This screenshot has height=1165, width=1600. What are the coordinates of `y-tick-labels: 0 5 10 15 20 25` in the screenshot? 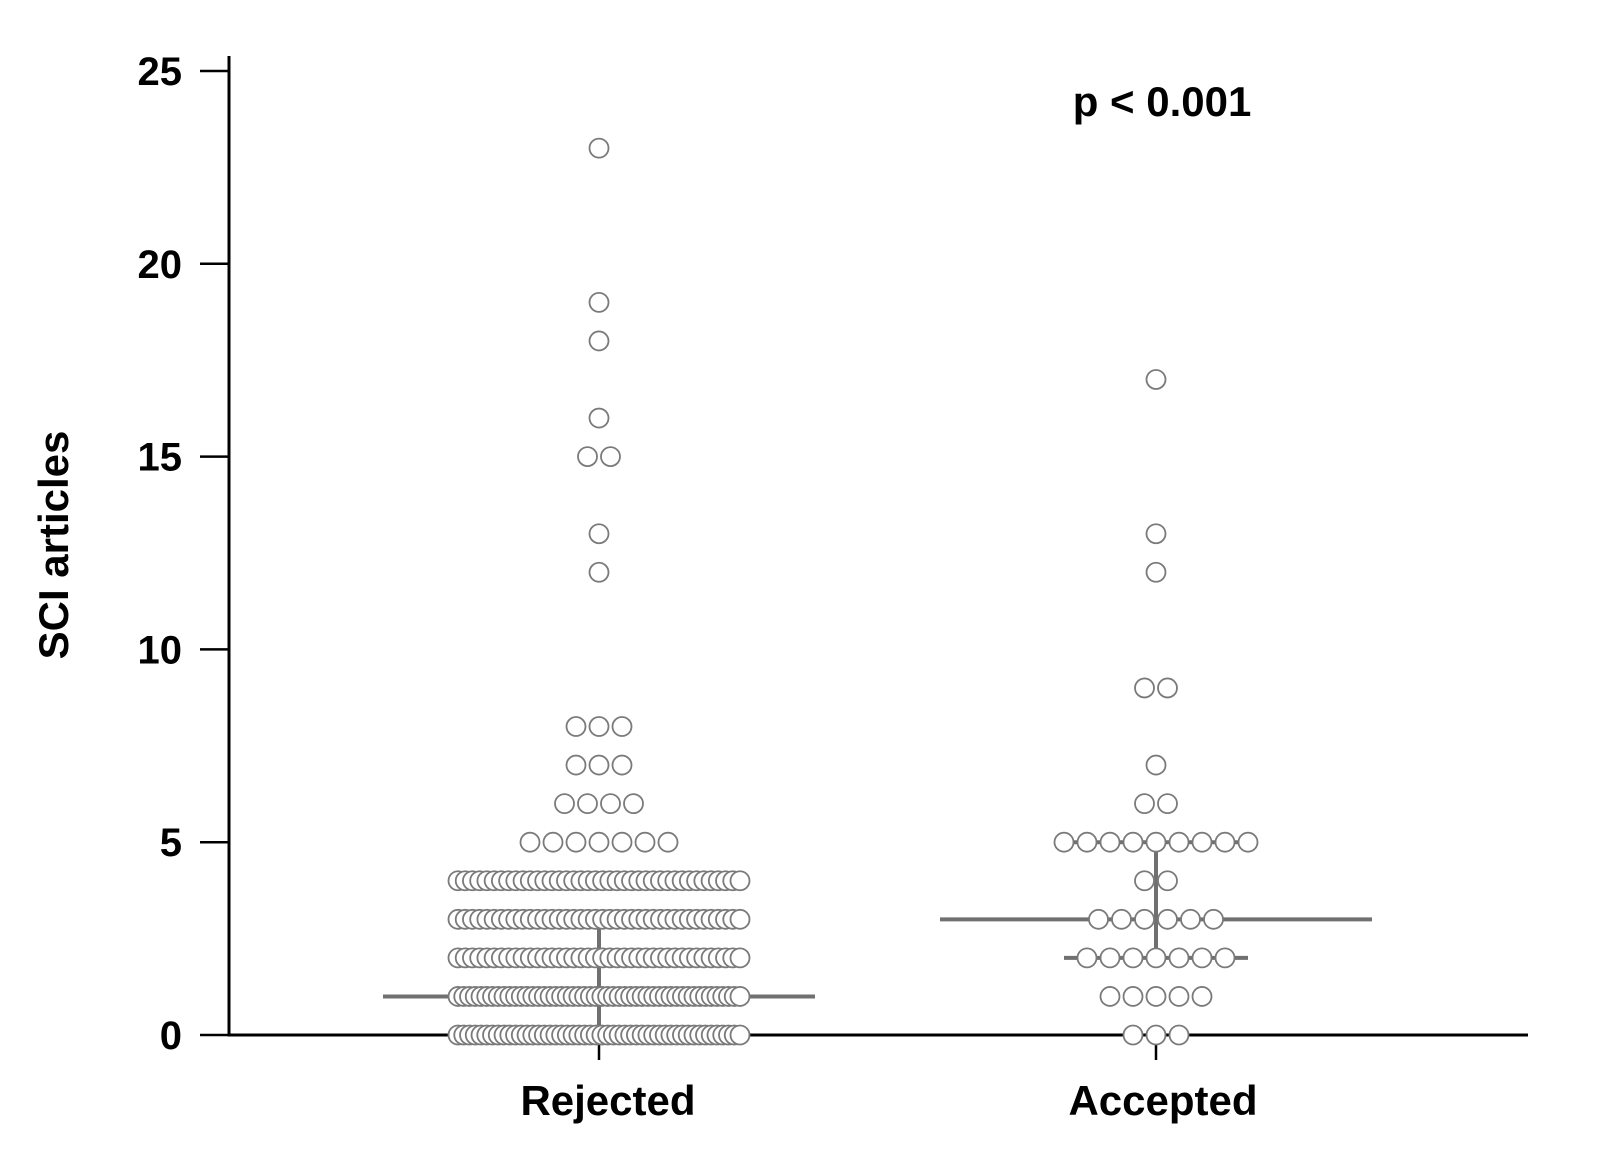 It's located at (160, 554).